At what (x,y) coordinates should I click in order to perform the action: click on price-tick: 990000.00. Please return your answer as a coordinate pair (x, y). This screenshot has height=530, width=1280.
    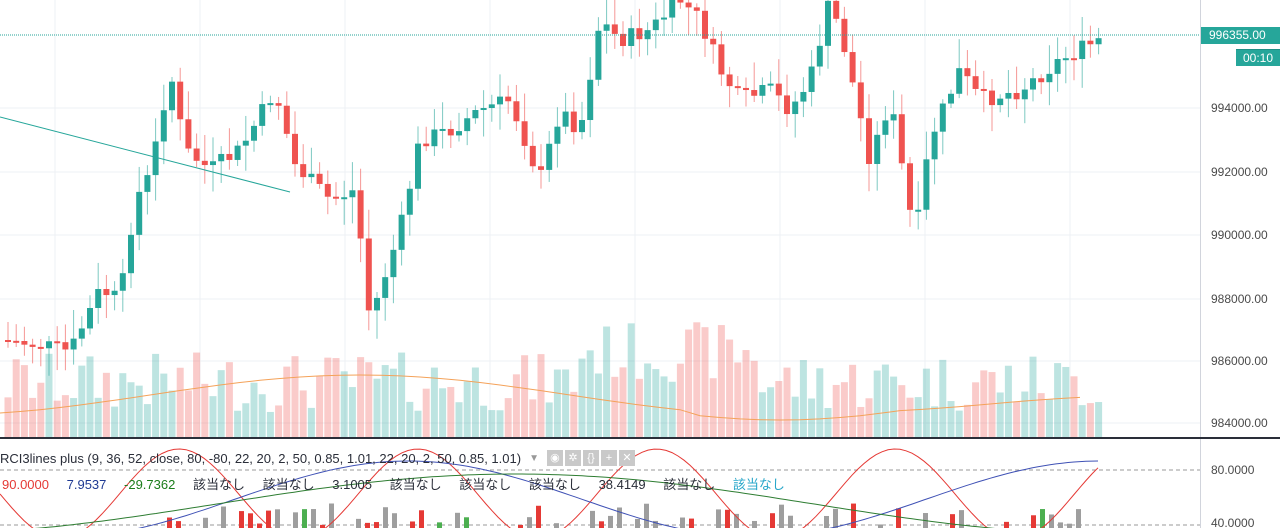
    Looking at the image, I should click on (1239, 235).